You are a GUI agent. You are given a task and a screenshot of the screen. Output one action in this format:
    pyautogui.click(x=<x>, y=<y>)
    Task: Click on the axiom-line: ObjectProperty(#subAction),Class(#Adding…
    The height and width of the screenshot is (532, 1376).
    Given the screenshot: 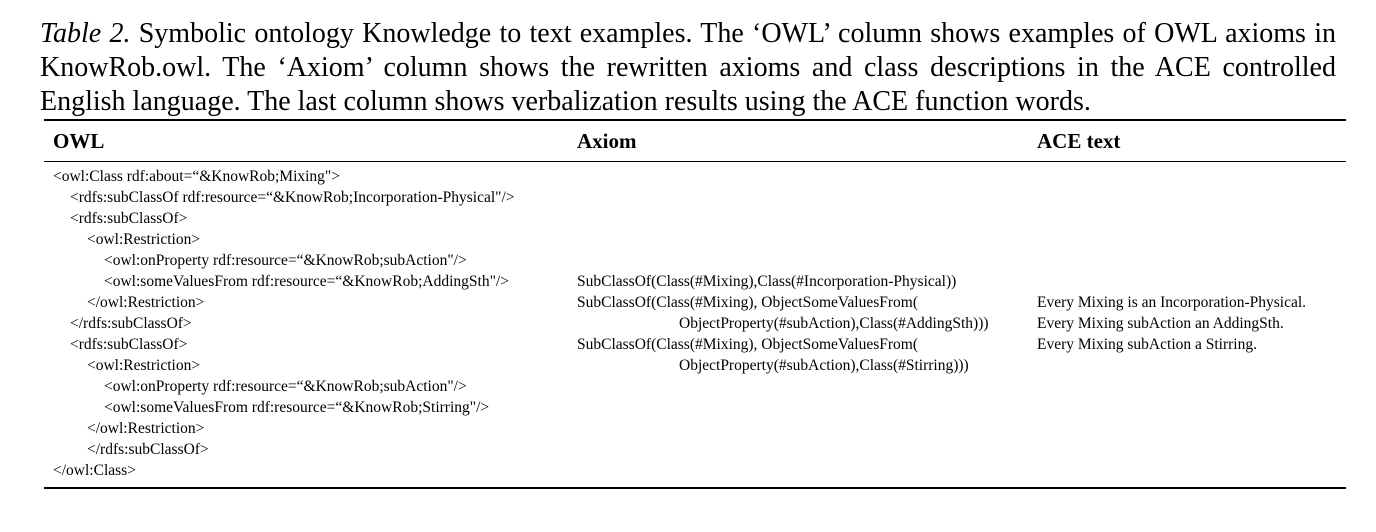 What is the action you would take?
    pyautogui.click(x=834, y=323)
    